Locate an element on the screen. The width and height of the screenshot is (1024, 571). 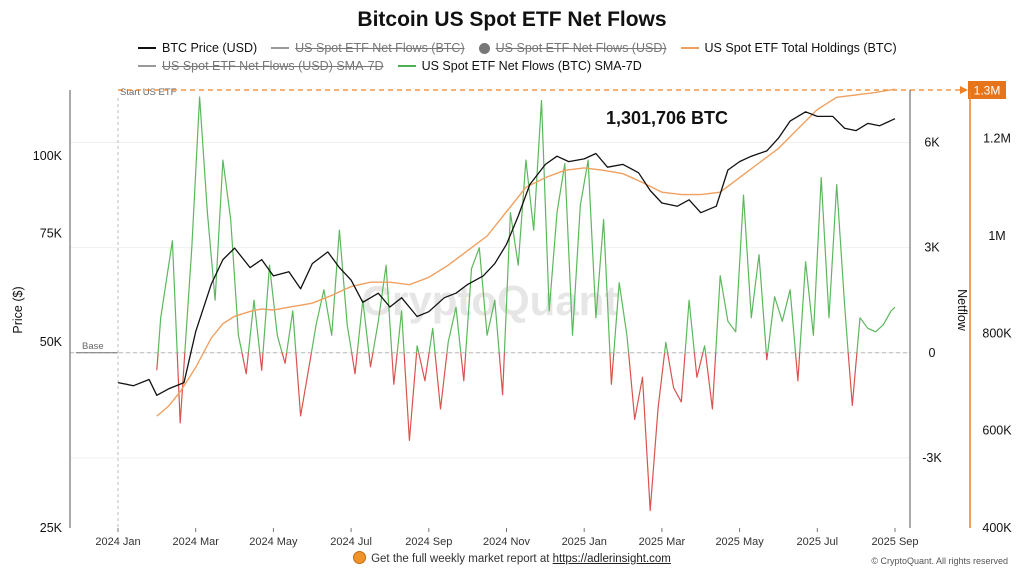
holdings-value-label: 1,301,706 BTC is located at coordinates (667, 118).